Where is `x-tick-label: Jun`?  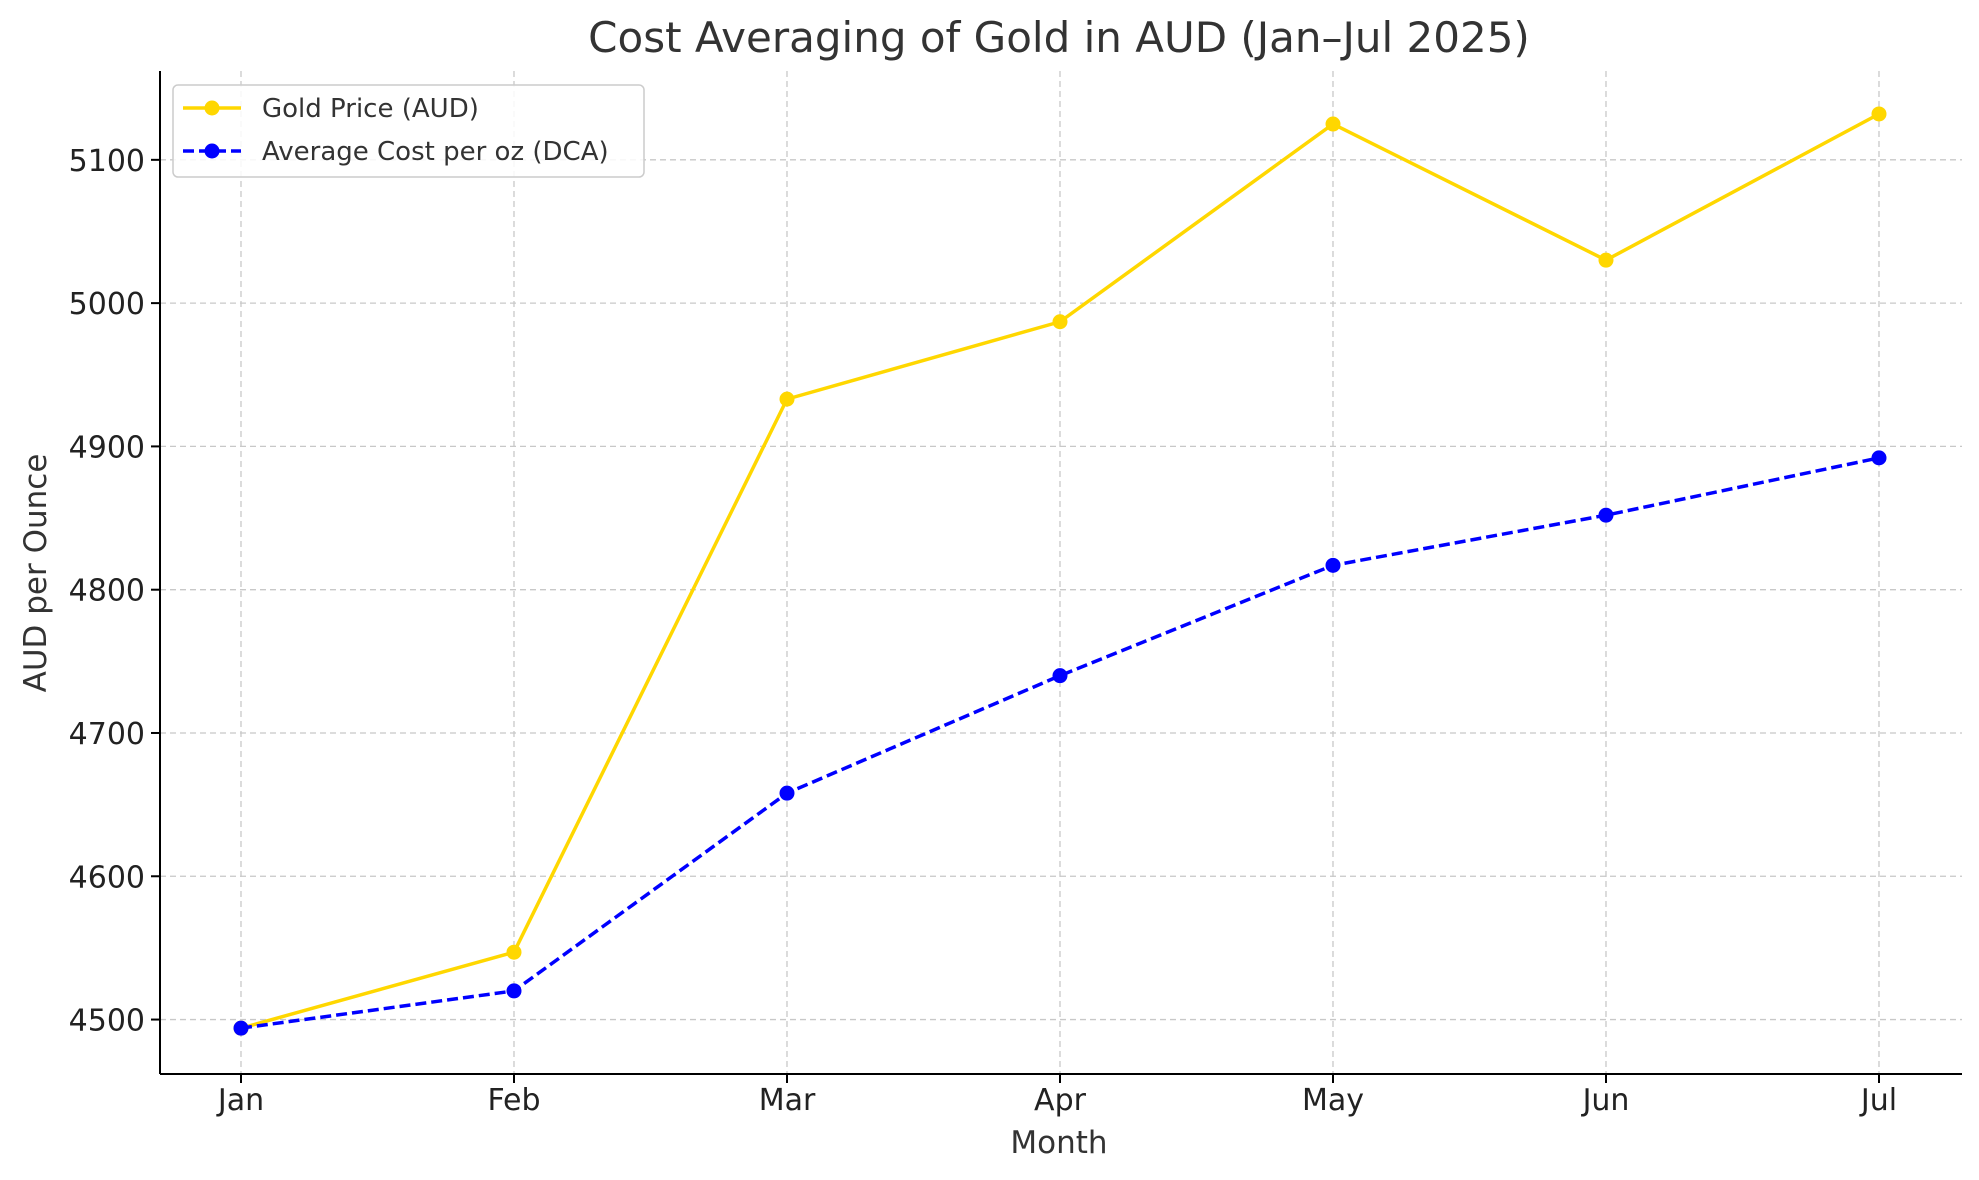 x-tick-label: Jun is located at coordinates (1605, 1100).